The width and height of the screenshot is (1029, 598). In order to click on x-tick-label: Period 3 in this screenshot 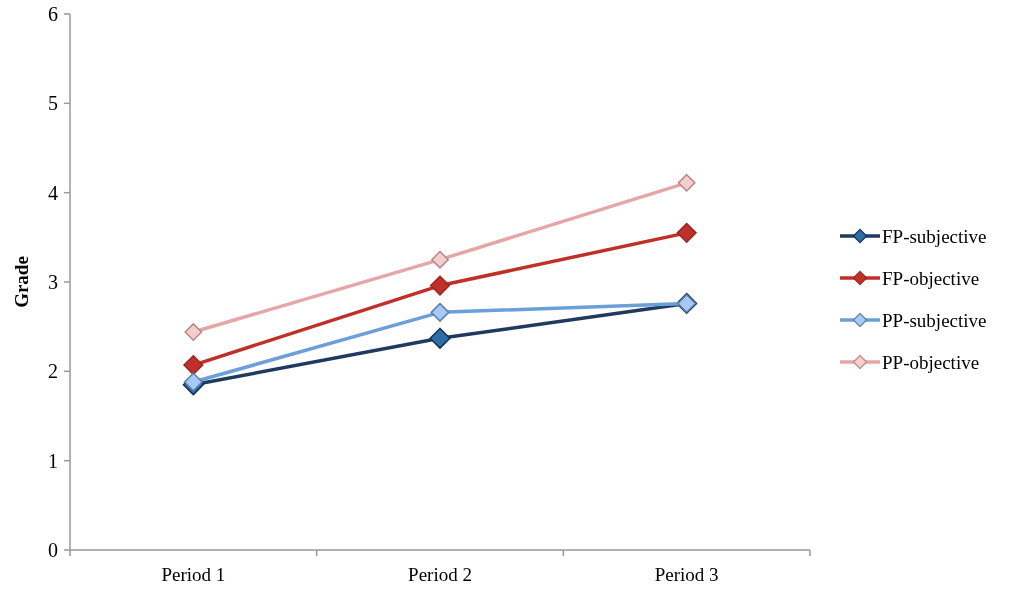, I will do `click(686, 574)`.